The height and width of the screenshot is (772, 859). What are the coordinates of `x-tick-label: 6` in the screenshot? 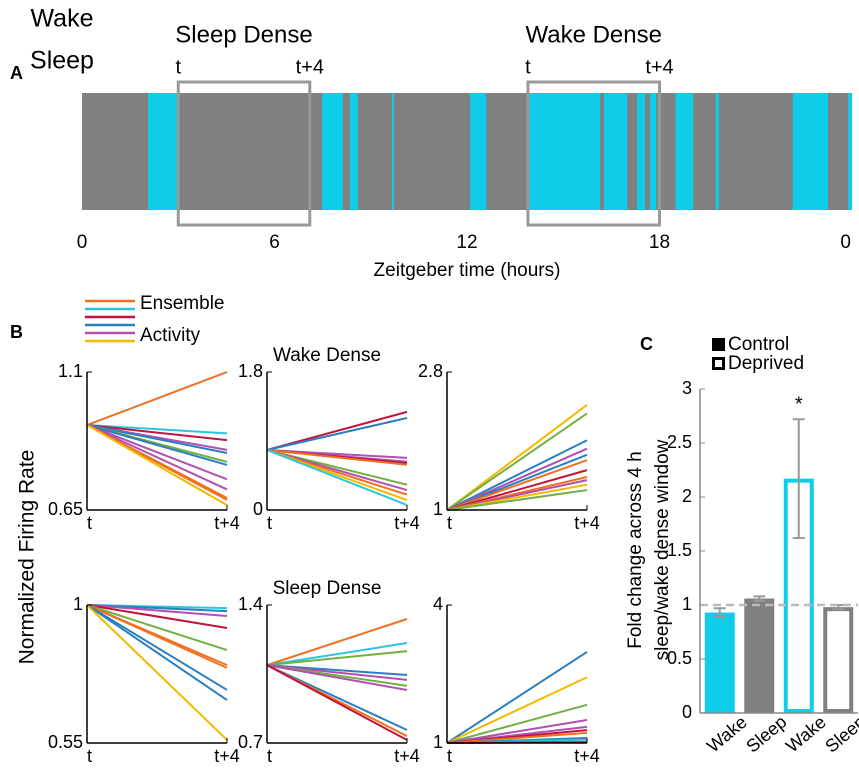 It's located at (274, 242).